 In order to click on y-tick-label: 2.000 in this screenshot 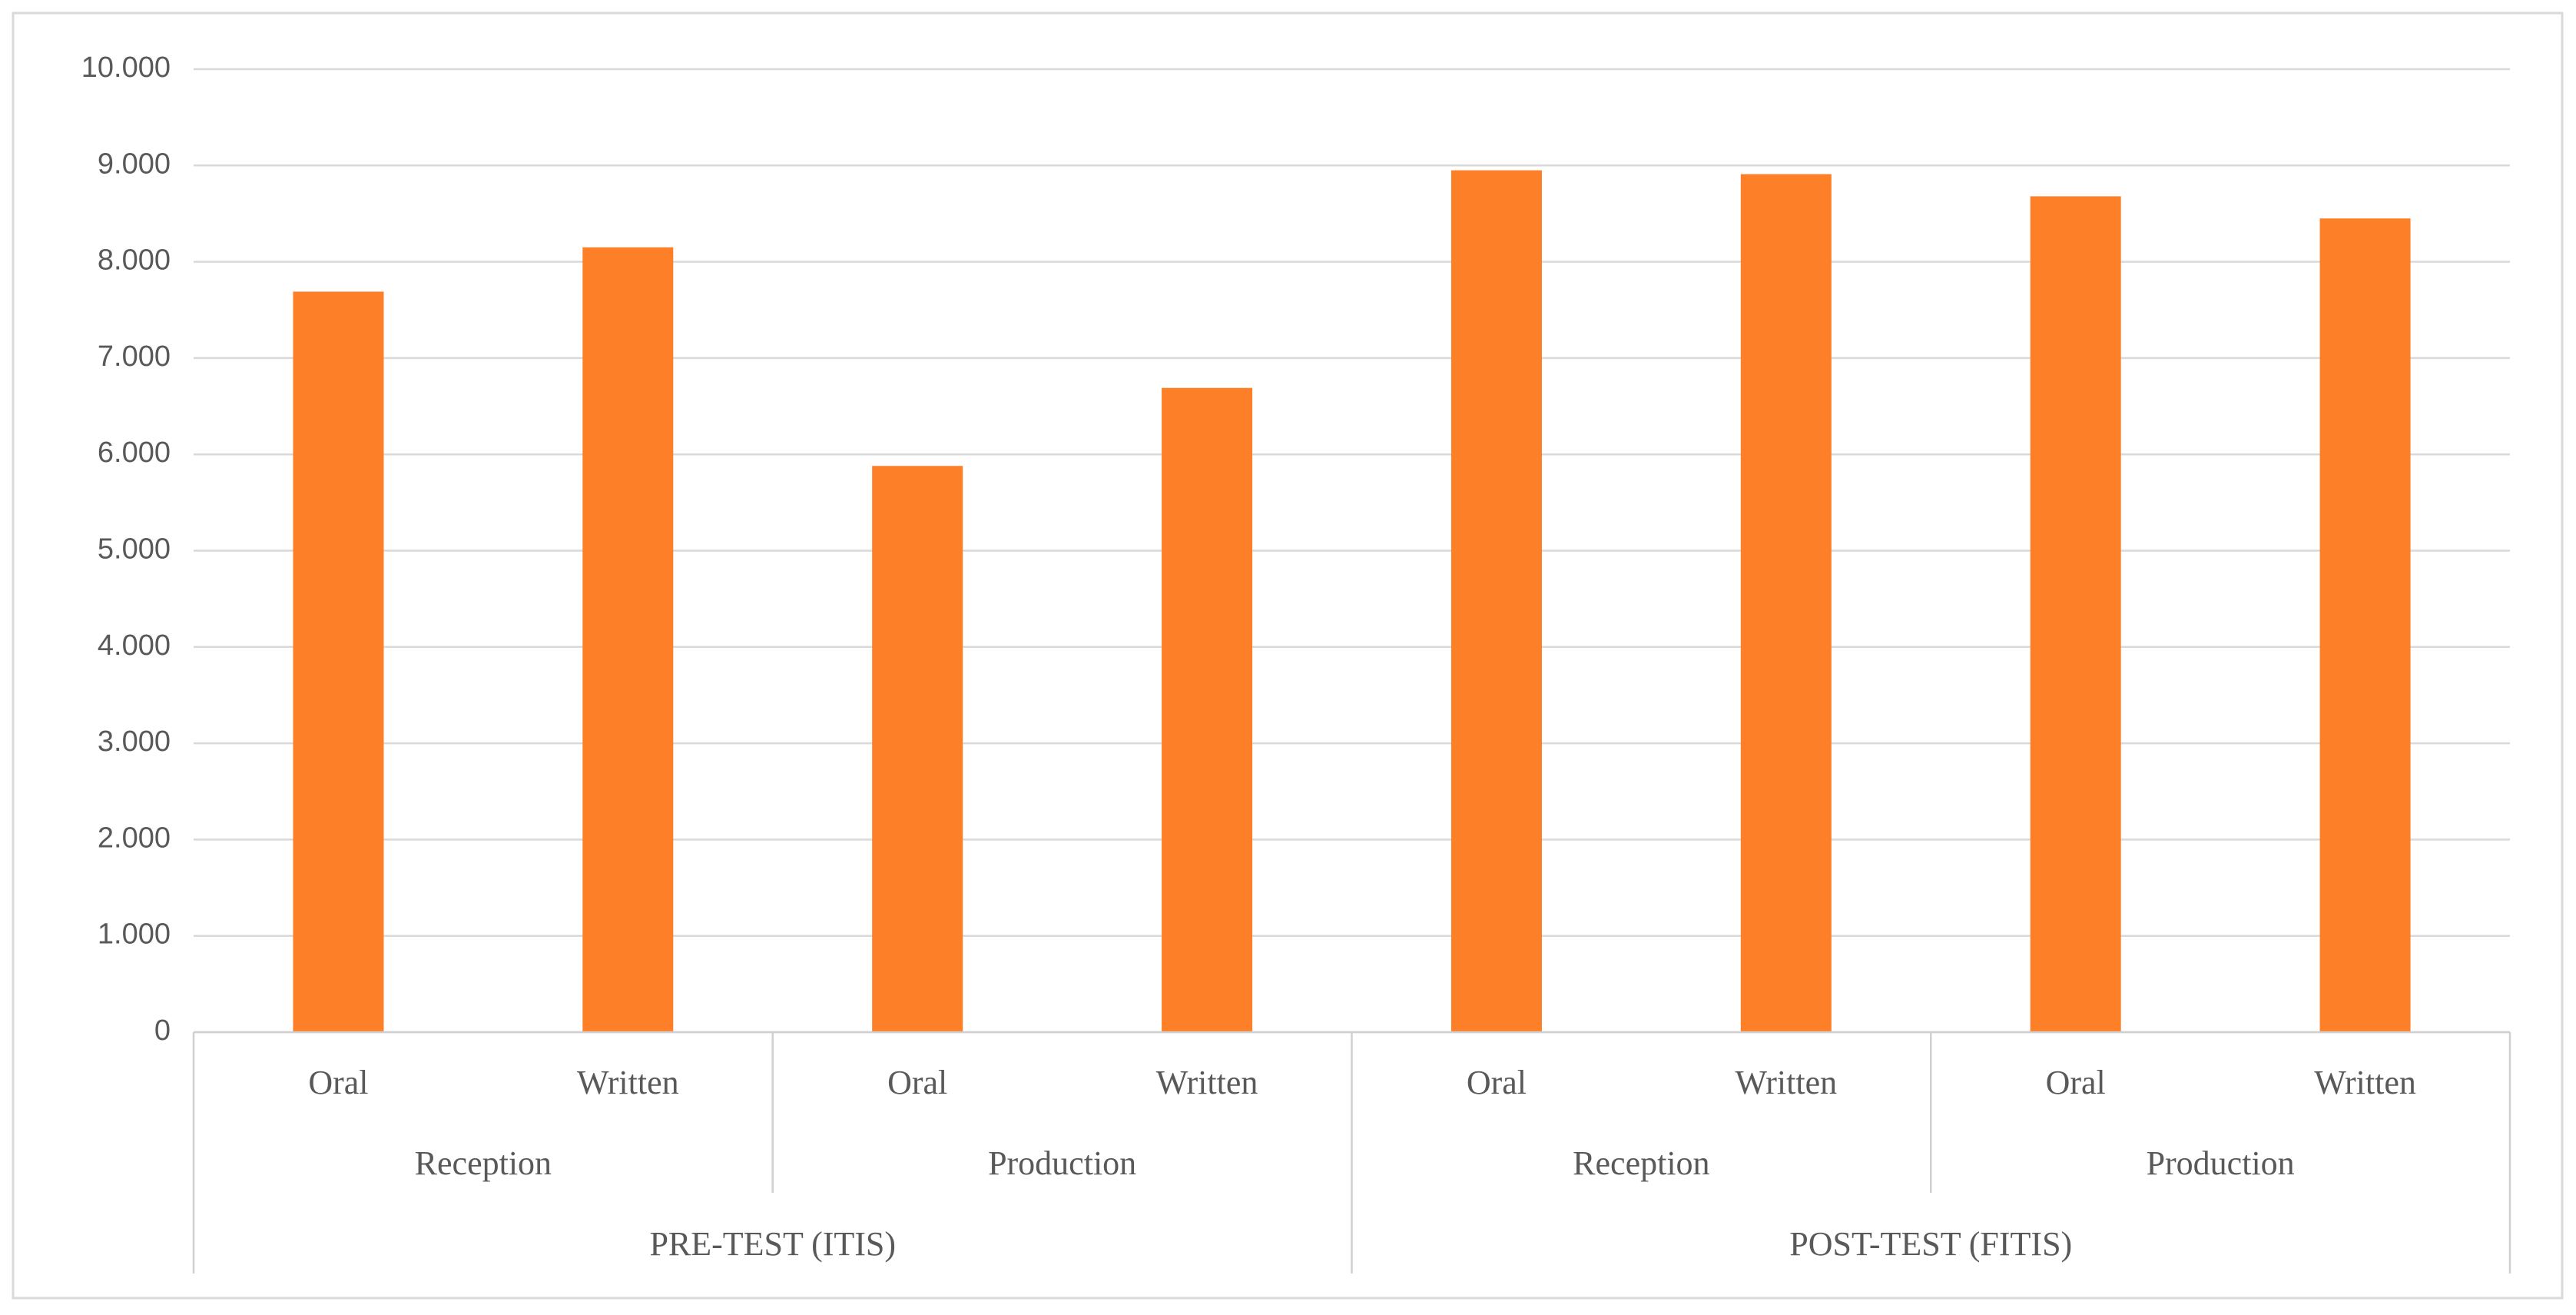, I will do `click(134, 838)`.